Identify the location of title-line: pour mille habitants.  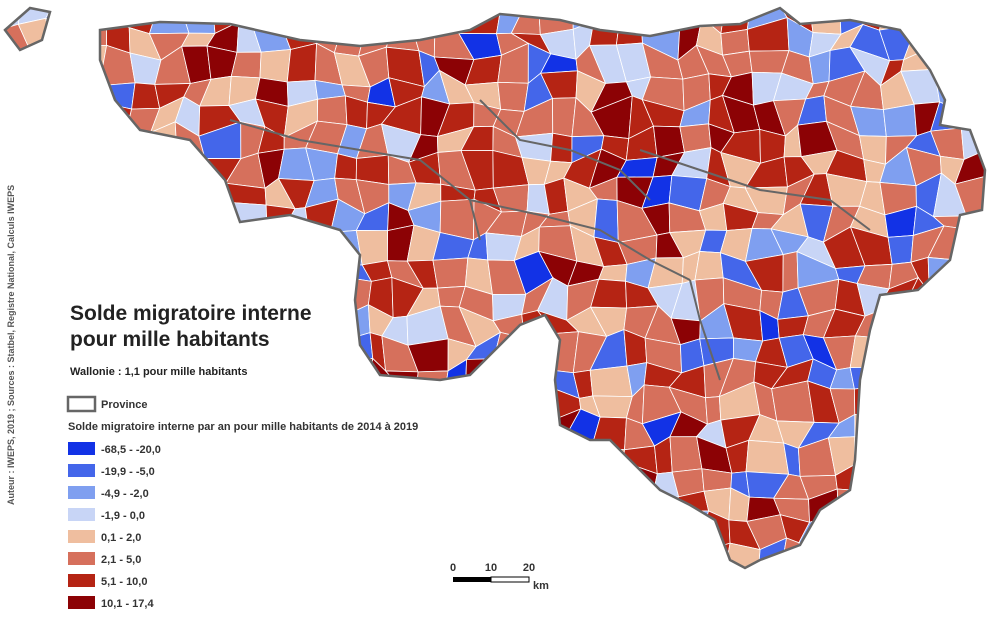
(170, 339).